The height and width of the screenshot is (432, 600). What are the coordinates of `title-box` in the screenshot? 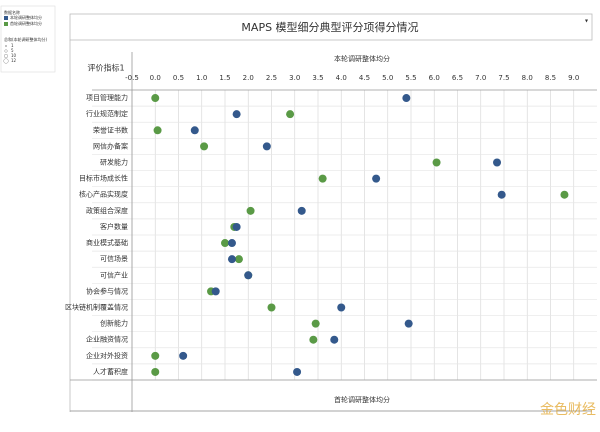 It's located at (331, 27).